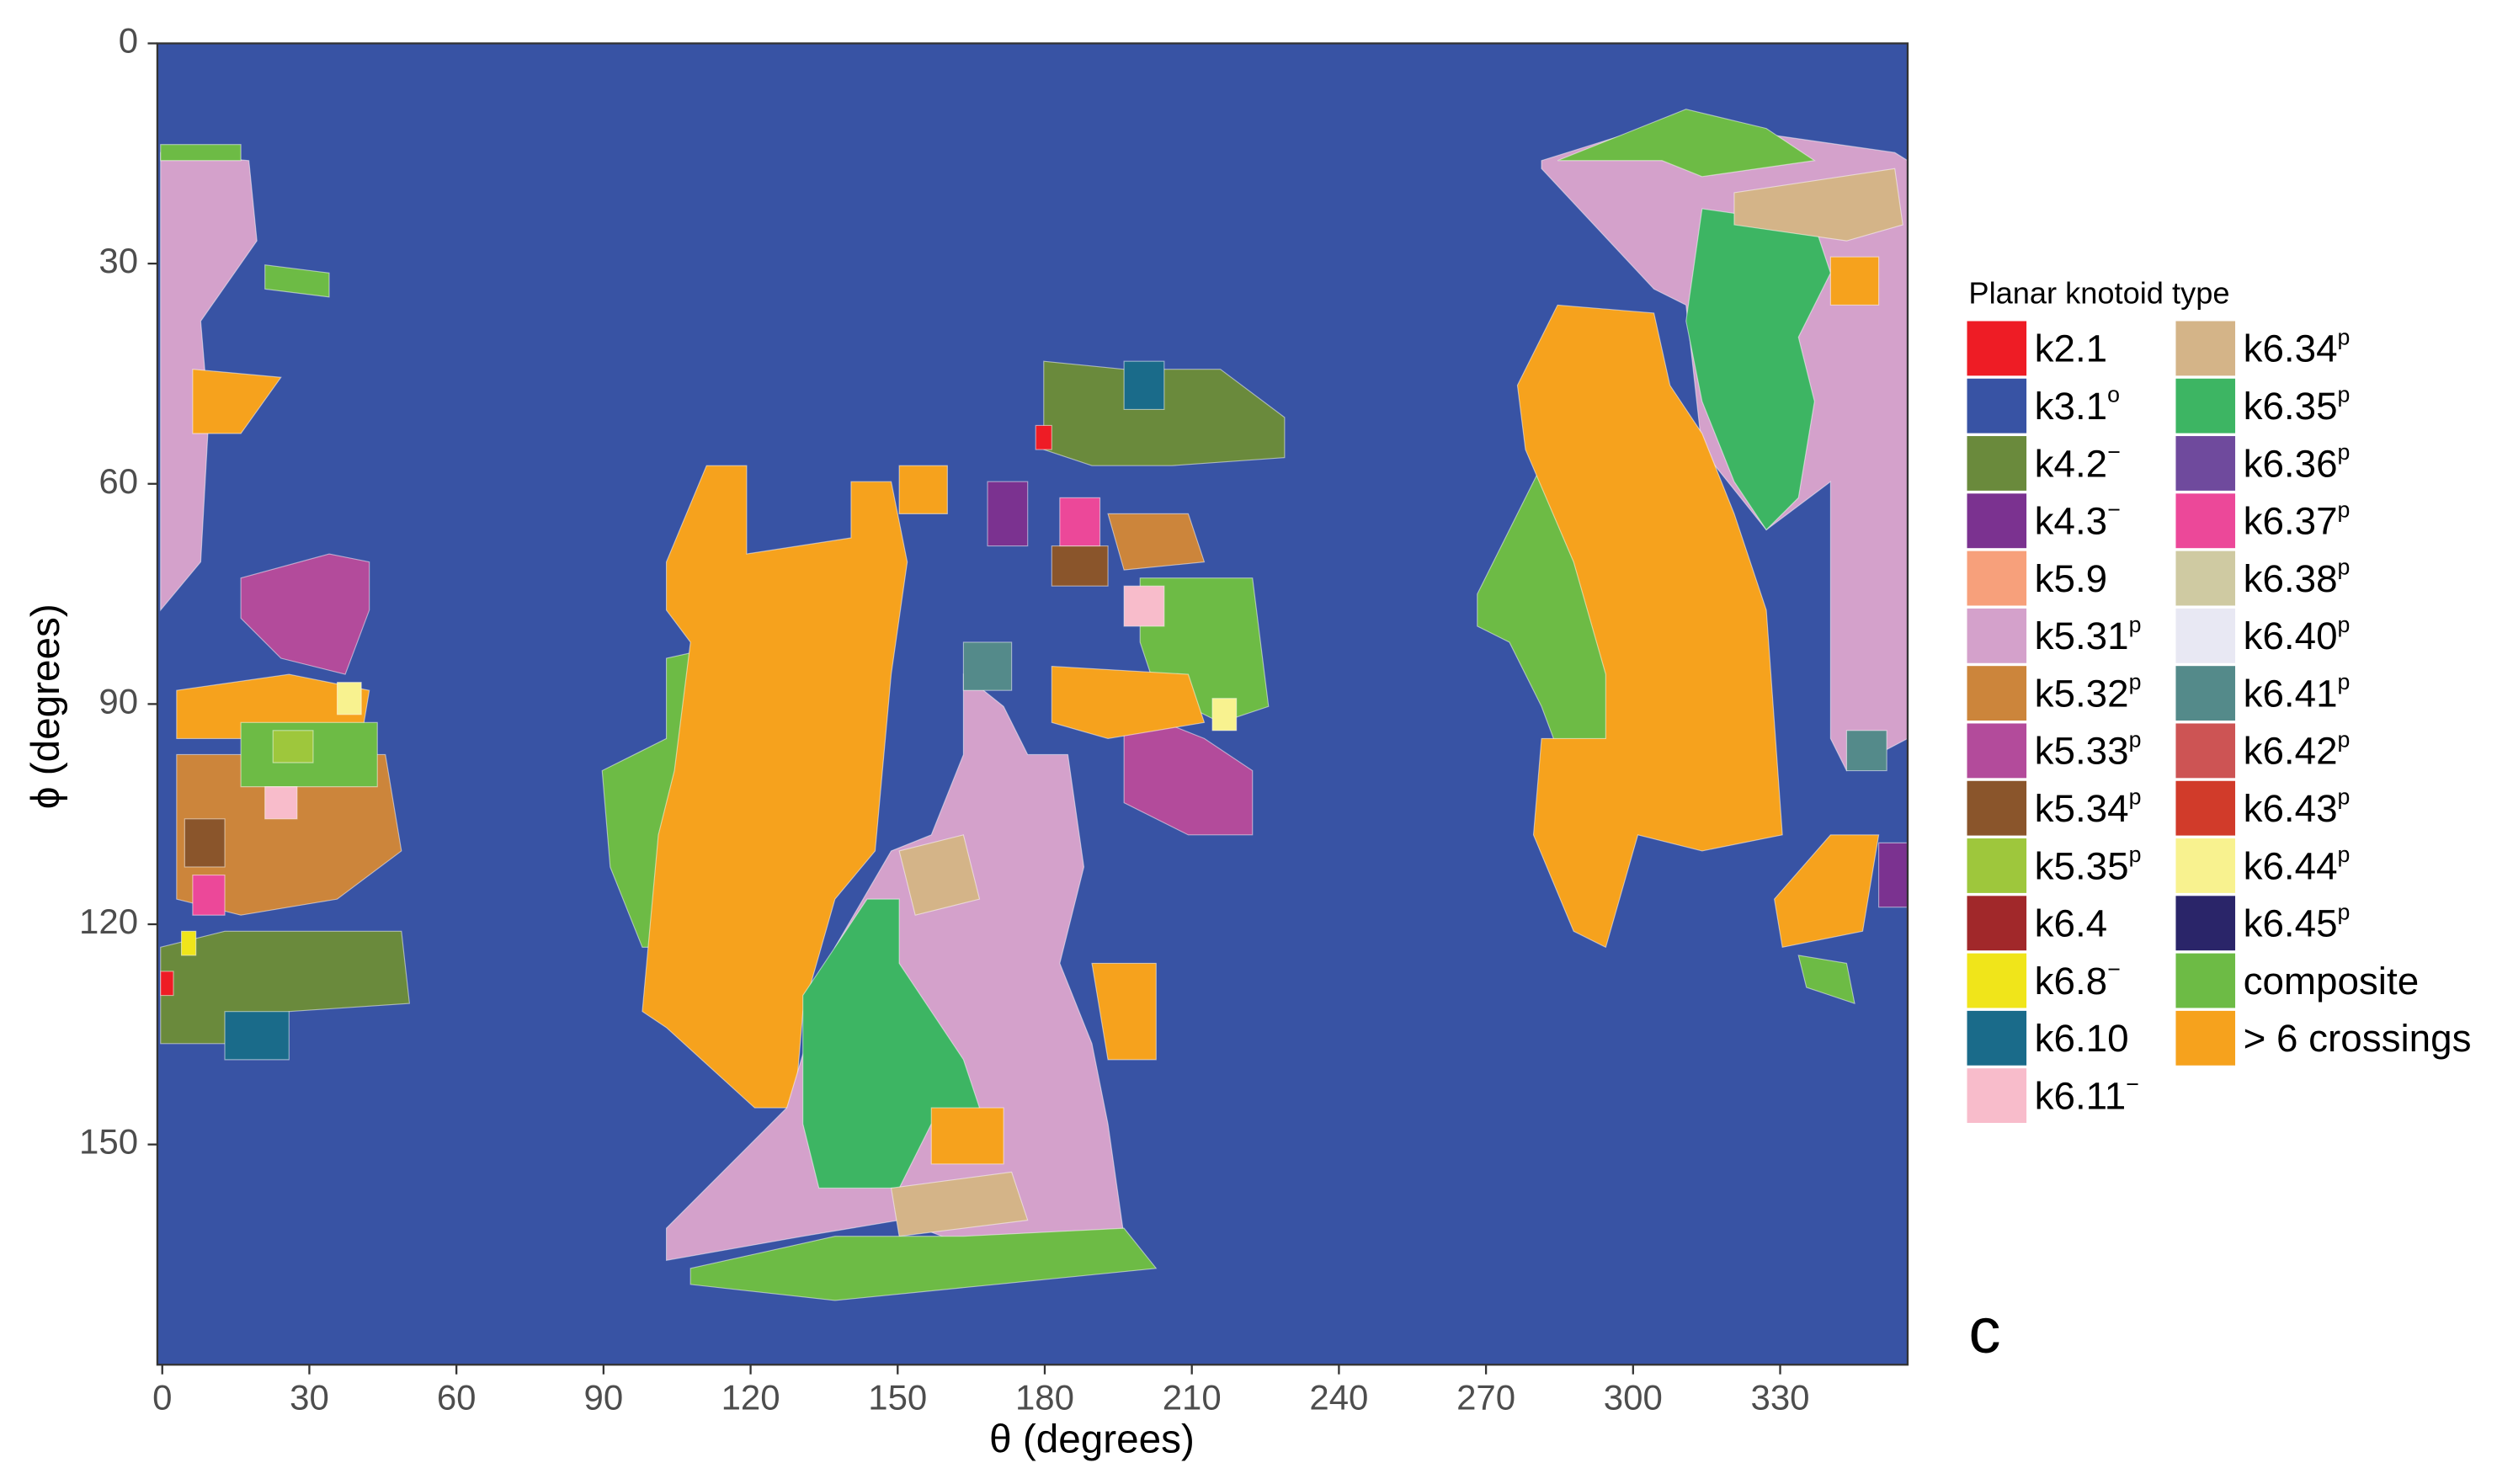 The image size is (2513, 1484). I want to click on legend-label: k6.44p, so click(2298, 864).